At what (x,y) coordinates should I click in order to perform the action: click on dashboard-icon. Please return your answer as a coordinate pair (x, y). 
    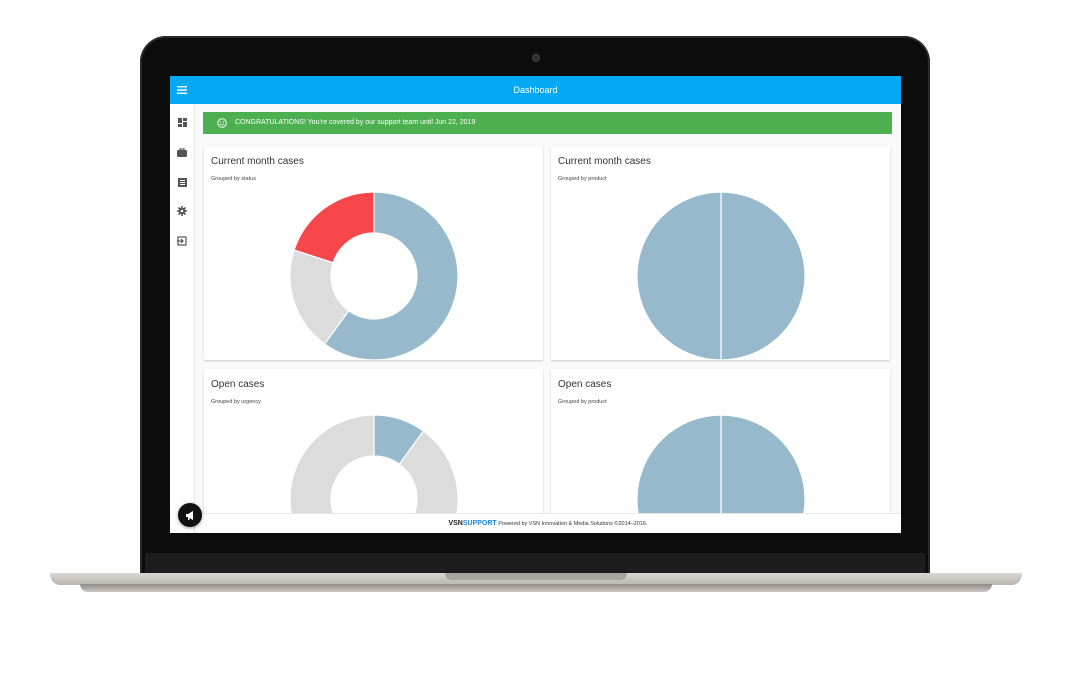
    Looking at the image, I should click on (182, 122).